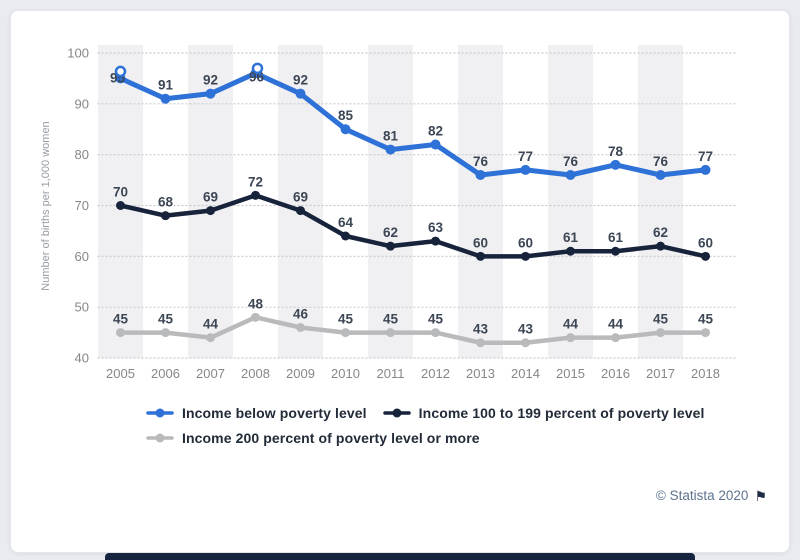 The height and width of the screenshot is (560, 800). I want to click on y-tick-label: 60, so click(82, 256).